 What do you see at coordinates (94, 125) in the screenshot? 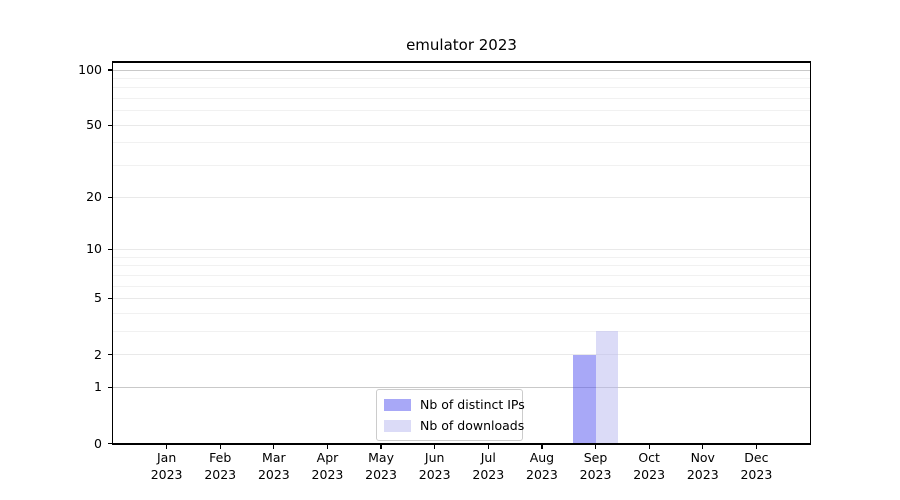
I see `y-tick-label-50: 50` at bounding box center [94, 125].